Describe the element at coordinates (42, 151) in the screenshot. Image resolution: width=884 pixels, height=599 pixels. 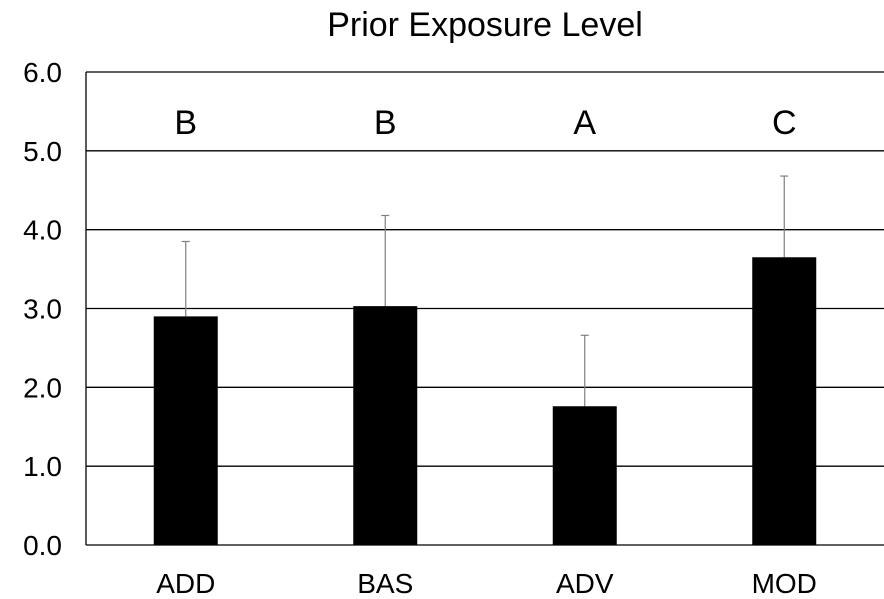
I see `y-tick-label: 5.0` at that location.